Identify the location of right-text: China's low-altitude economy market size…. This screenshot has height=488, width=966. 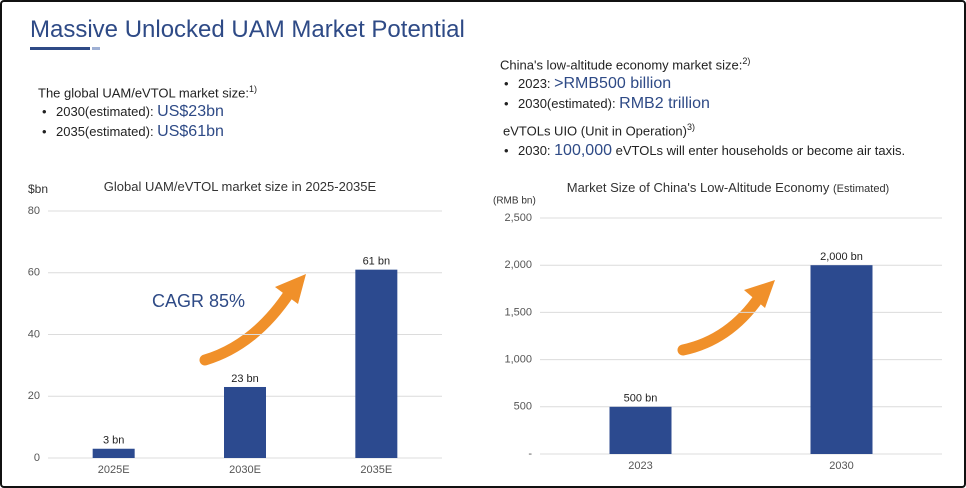
(702, 108).